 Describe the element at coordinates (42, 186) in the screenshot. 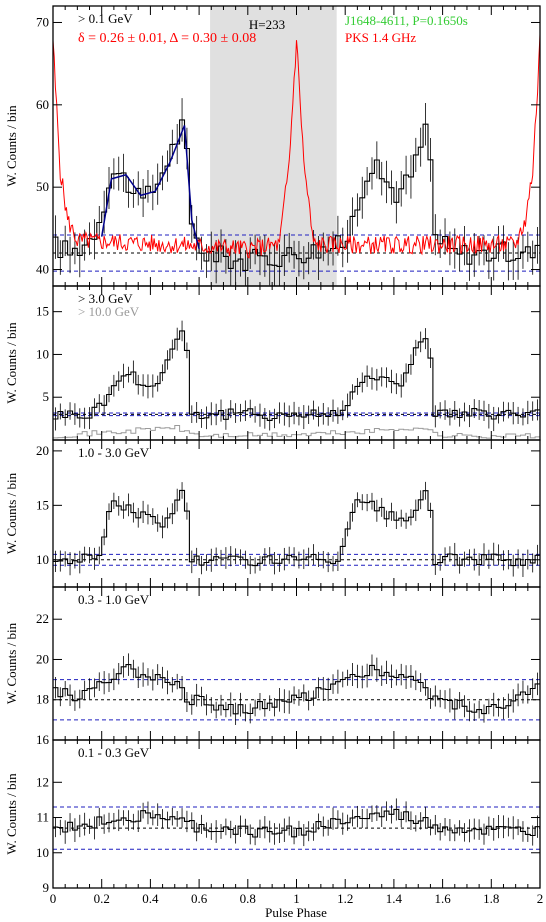

I see `y-tick-label: 50` at that location.